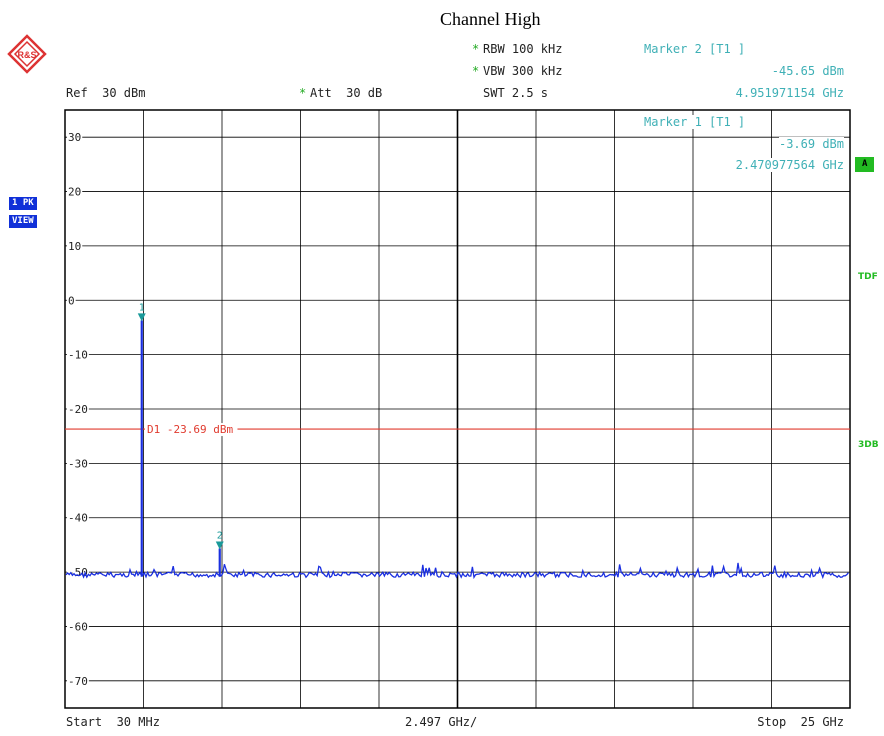 The height and width of the screenshot is (736, 884). What do you see at coordinates (23, 221) in the screenshot?
I see `view-badge: VIEW` at bounding box center [23, 221].